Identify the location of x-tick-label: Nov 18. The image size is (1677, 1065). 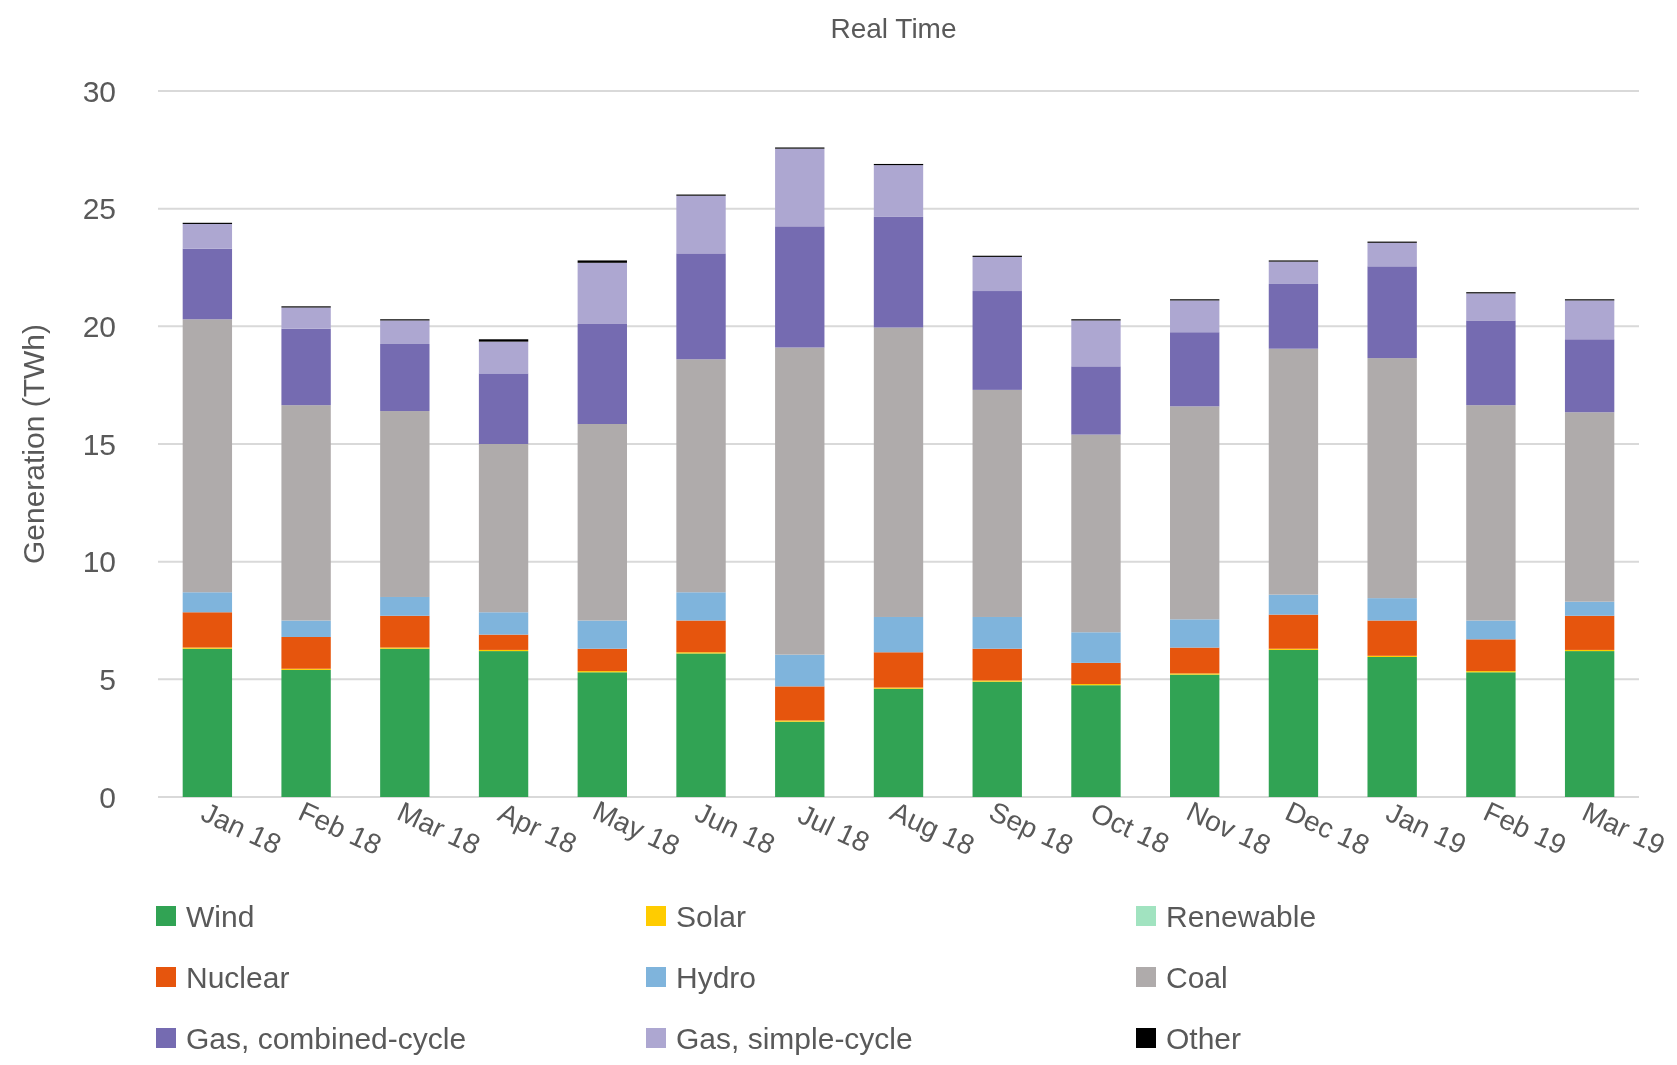
(1228, 828).